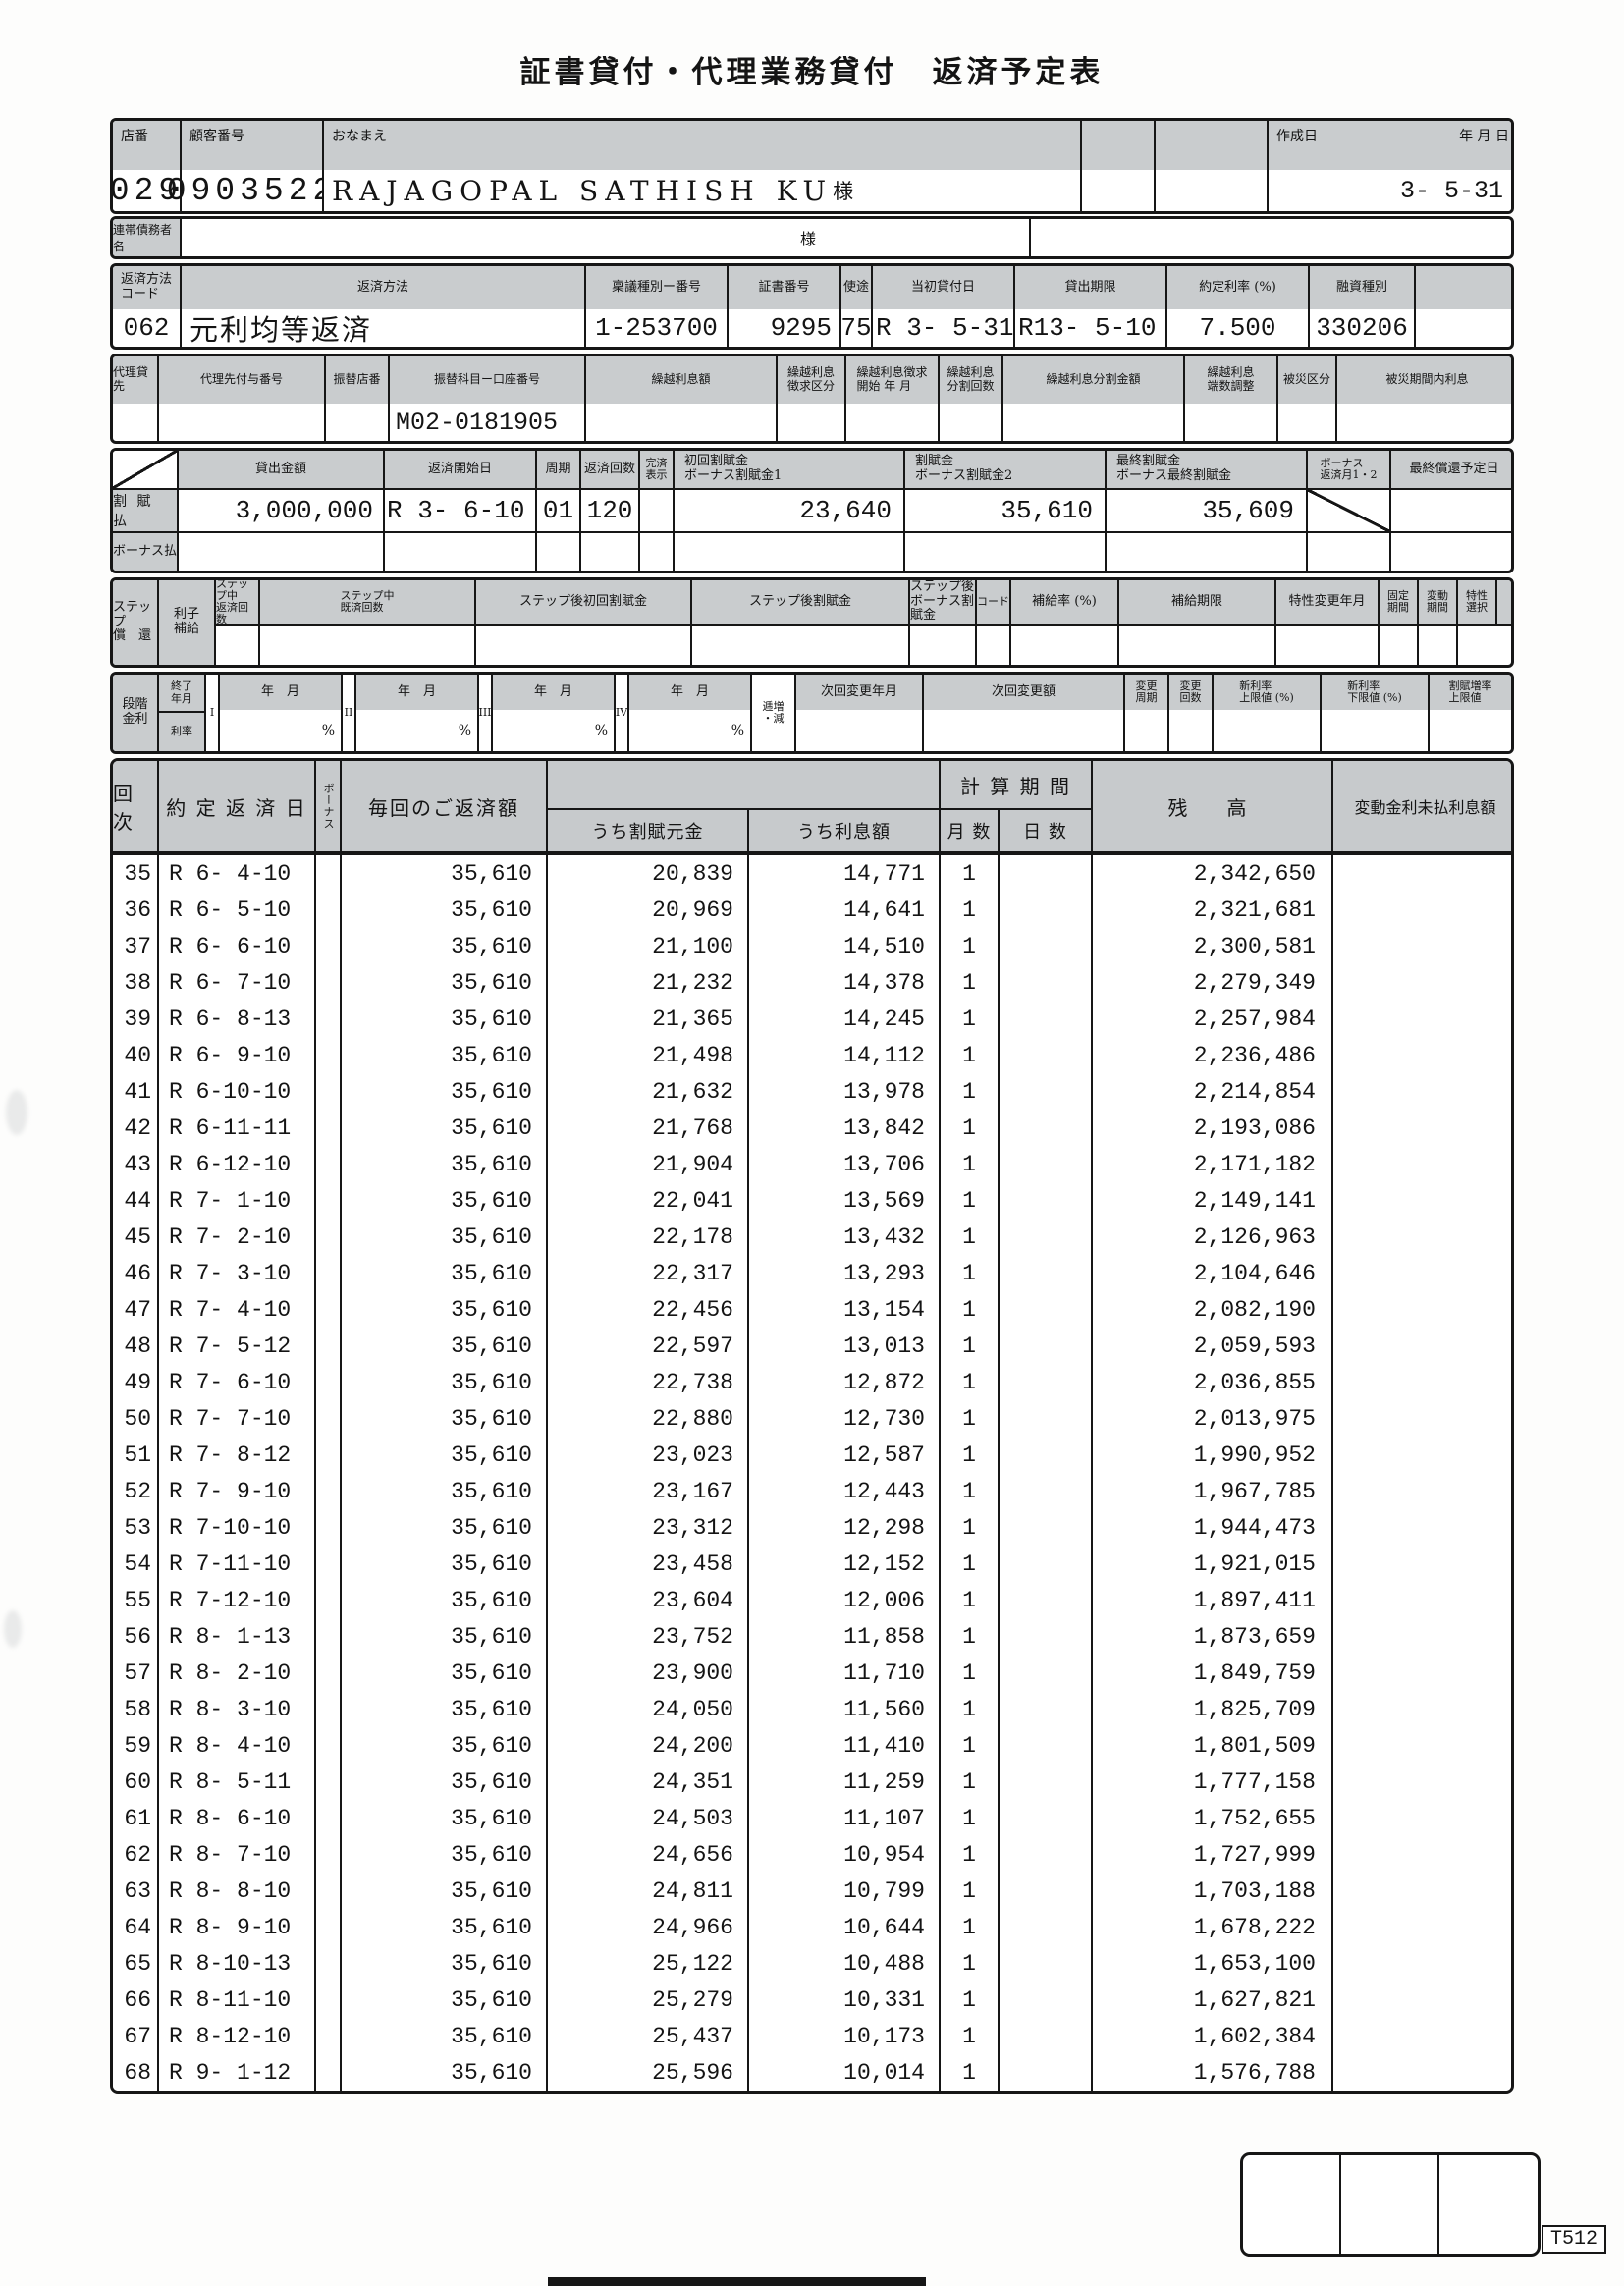  What do you see at coordinates (790, 470) in the screenshot?
I see `first-installment-label: 初回割賦金 ボーナス割賦金1` at bounding box center [790, 470].